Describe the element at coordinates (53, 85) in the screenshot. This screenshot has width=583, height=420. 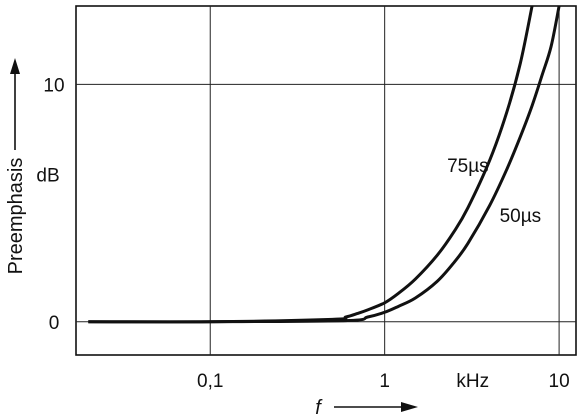
I see `y-tick-label: 10` at that location.